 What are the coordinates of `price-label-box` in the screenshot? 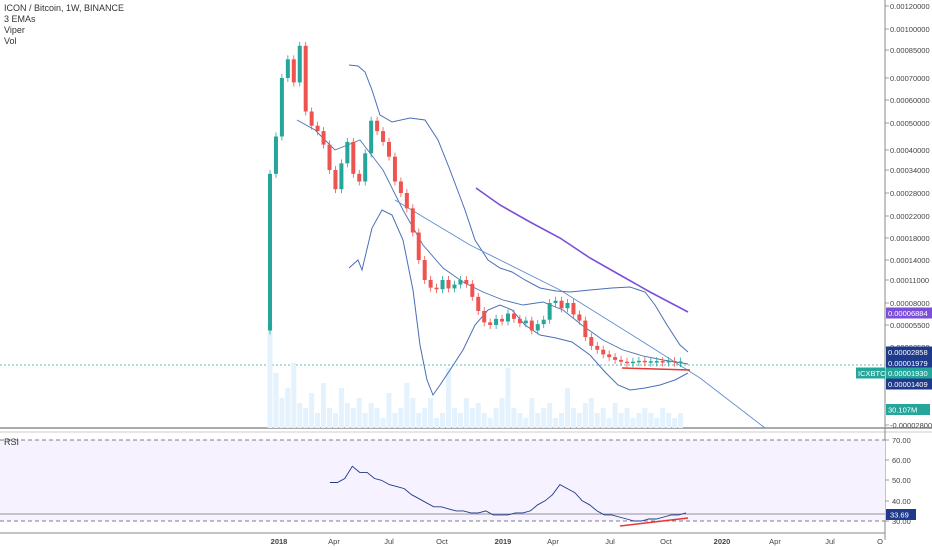 It's located at (909, 363).